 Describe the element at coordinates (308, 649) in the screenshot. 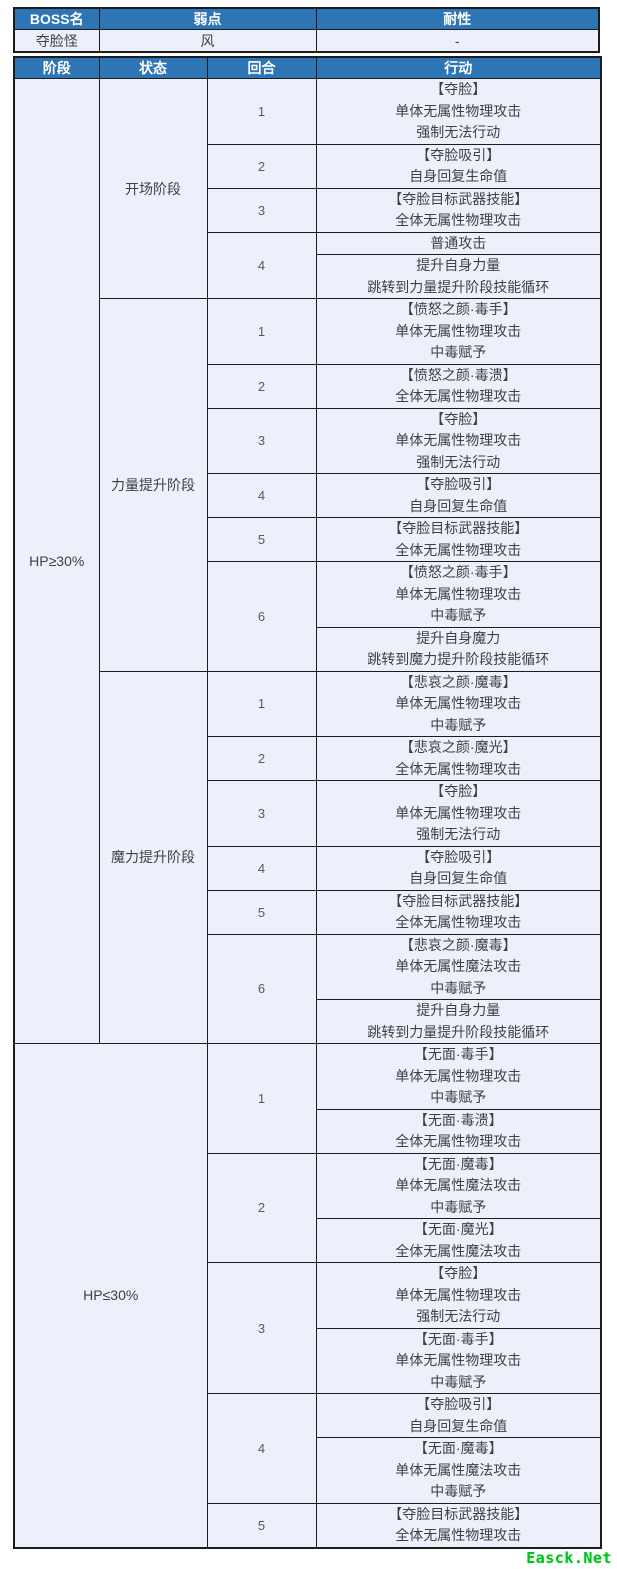

I see `table-row: 提升自身魔力 跳转到魔力提升阶段技能循环` at that location.